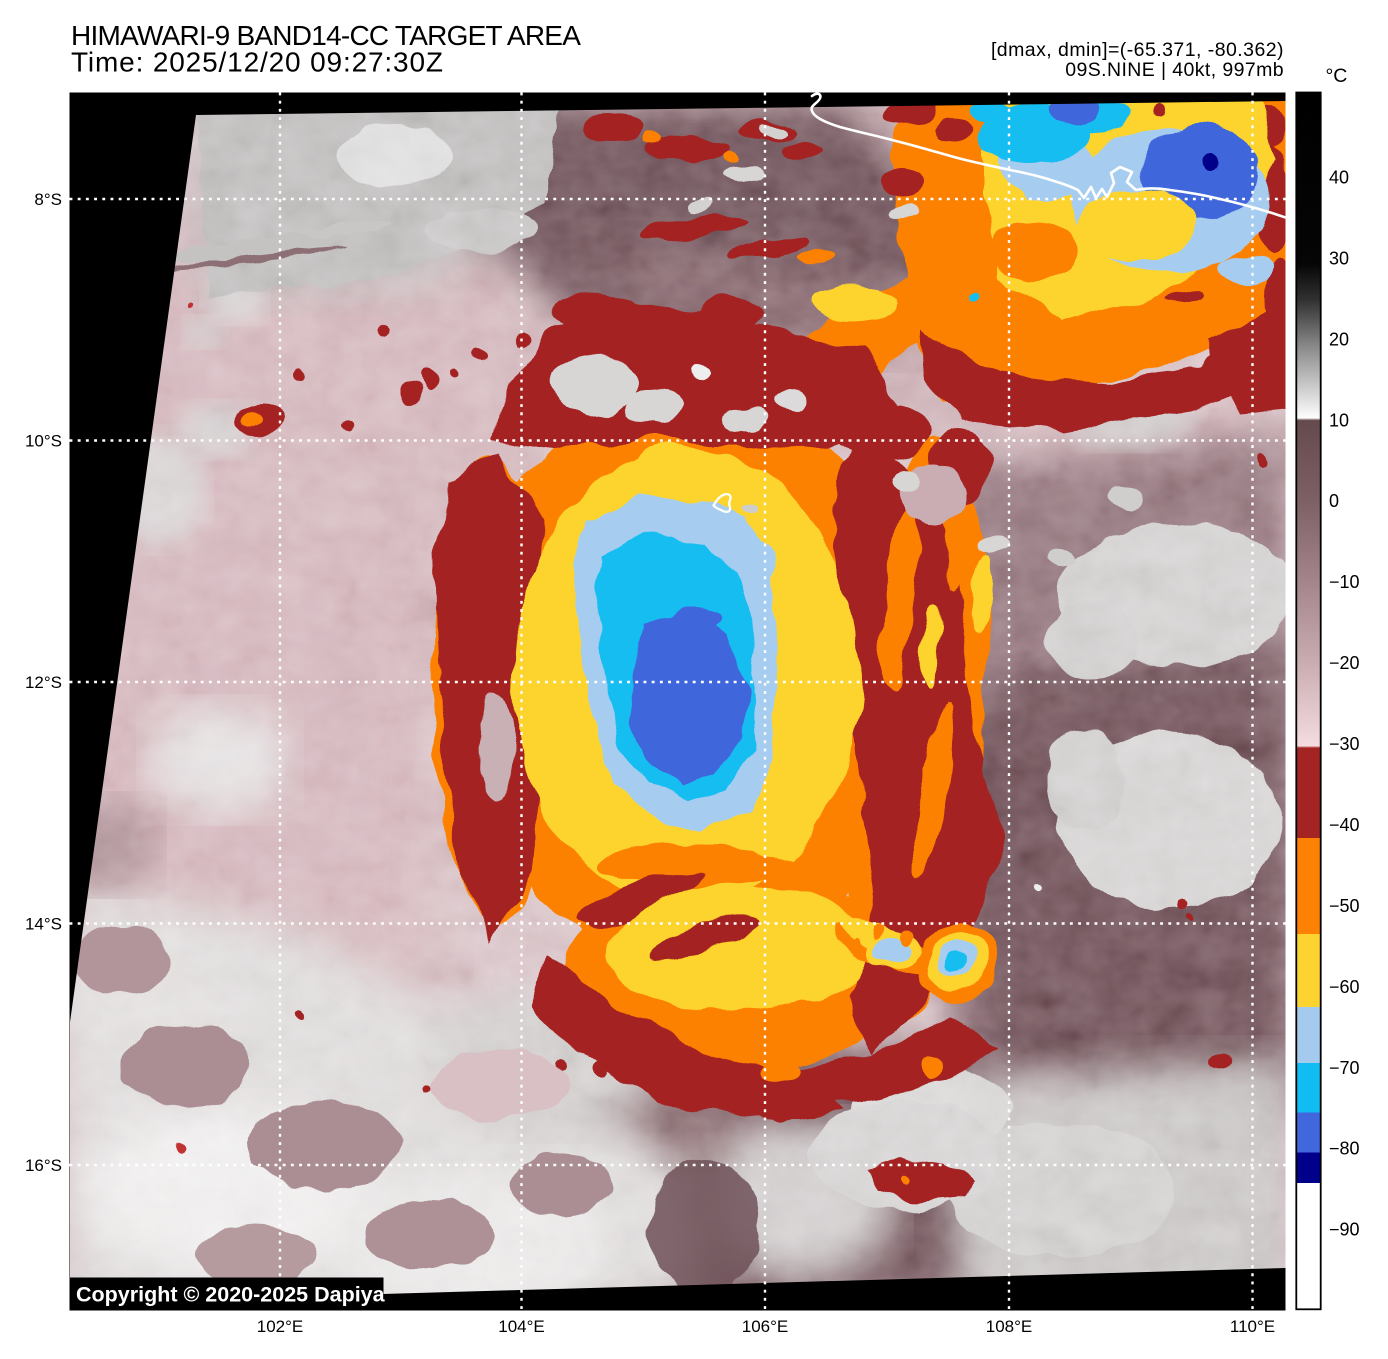 The image size is (1388, 1359). I want to click on svg-text: −30, so click(1344, 744).